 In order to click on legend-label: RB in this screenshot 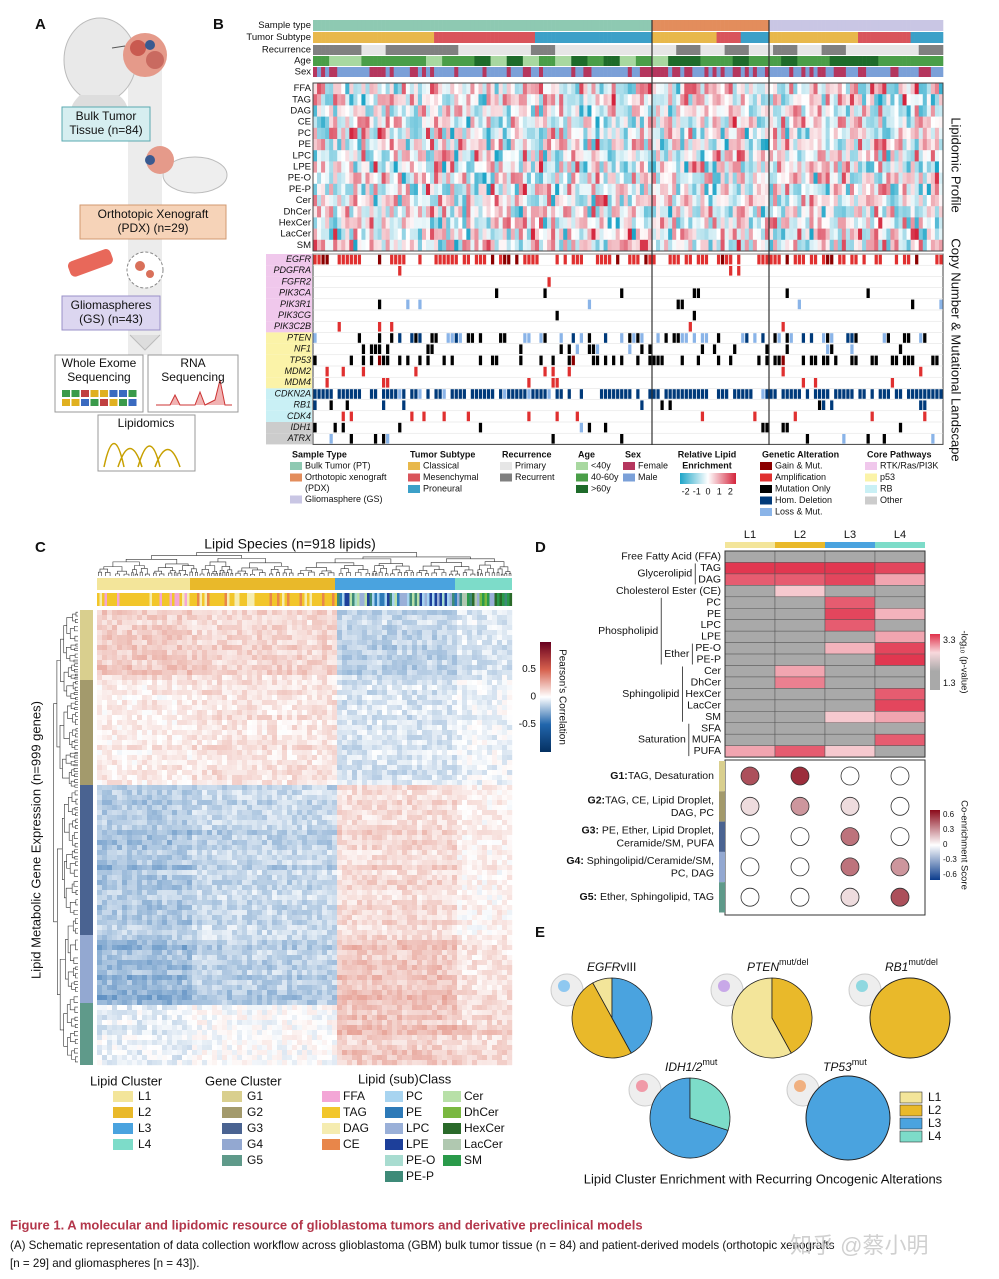, I will do `click(886, 488)`.